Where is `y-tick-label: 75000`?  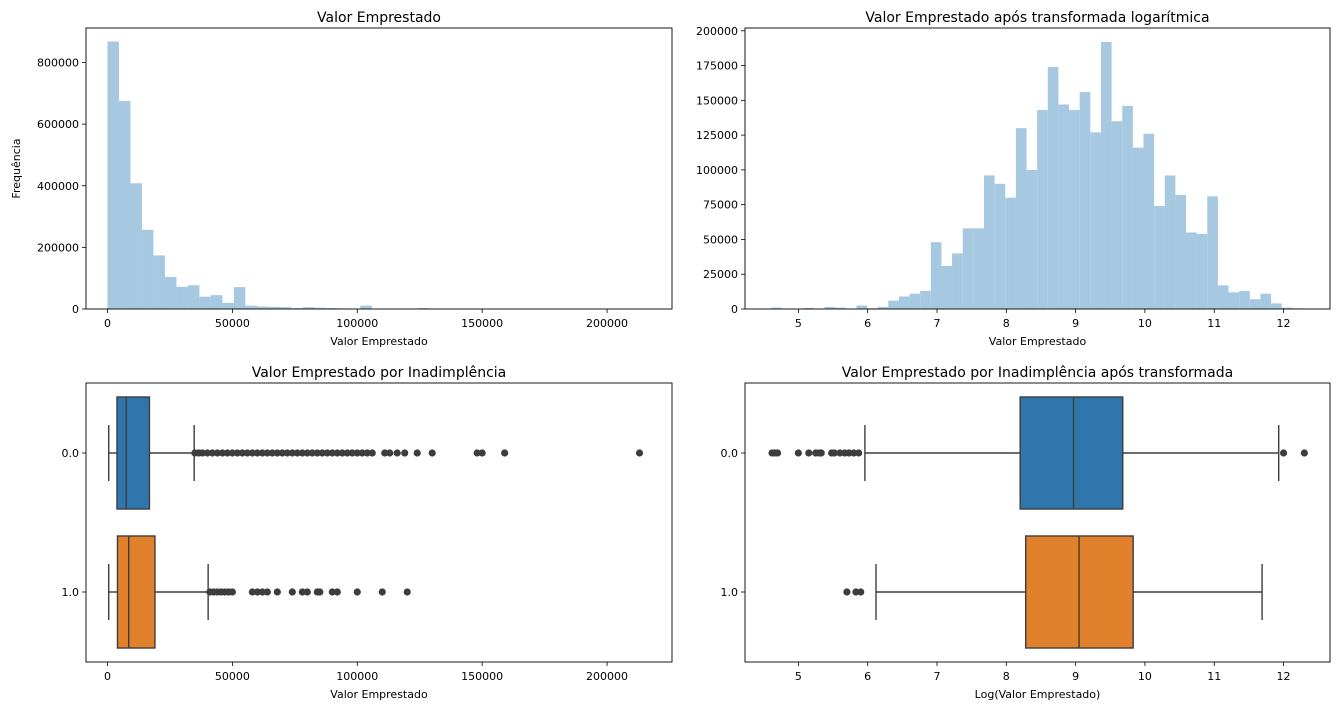 y-tick-label: 75000 is located at coordinates (720, 205).